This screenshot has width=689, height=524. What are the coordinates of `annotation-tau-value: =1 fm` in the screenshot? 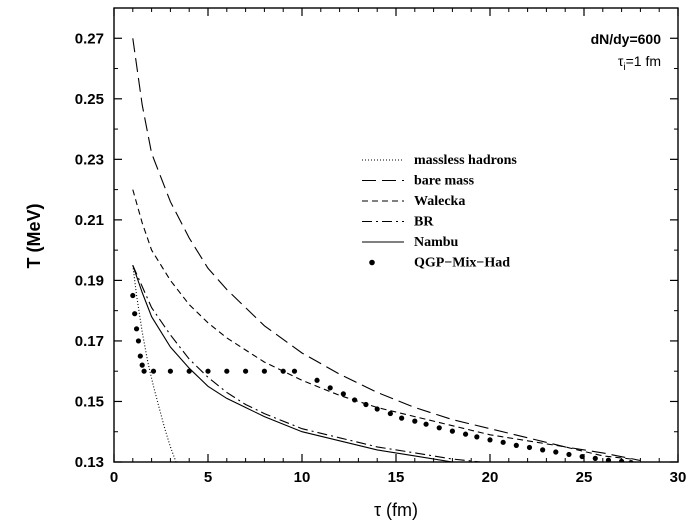 It's located at (643, 61).